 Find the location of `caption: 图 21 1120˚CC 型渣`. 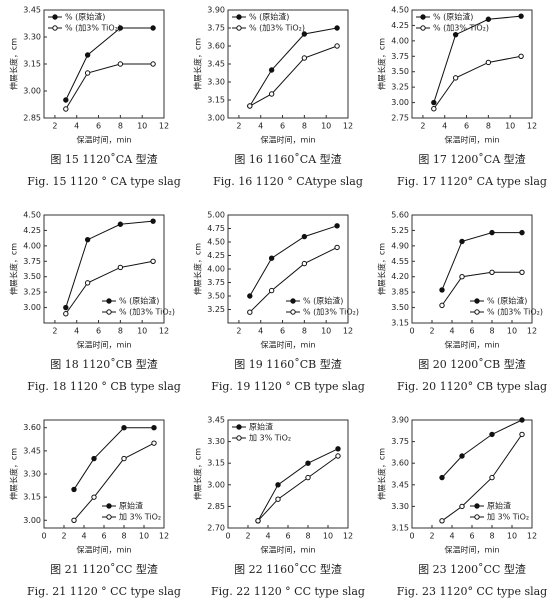

caption: 图 21 1120˚CC 型渣 is located at coordinates (104, 569).